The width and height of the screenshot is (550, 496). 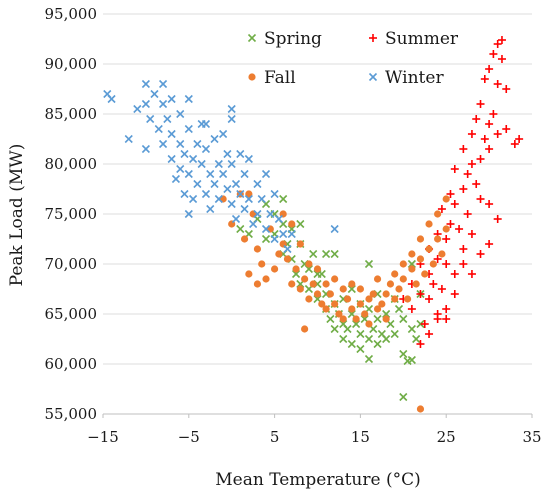 What do you see at coordinates (293, 39) in the screenshot?
I see `legend-label-spring: Spring` at bounding box center [293, 39].